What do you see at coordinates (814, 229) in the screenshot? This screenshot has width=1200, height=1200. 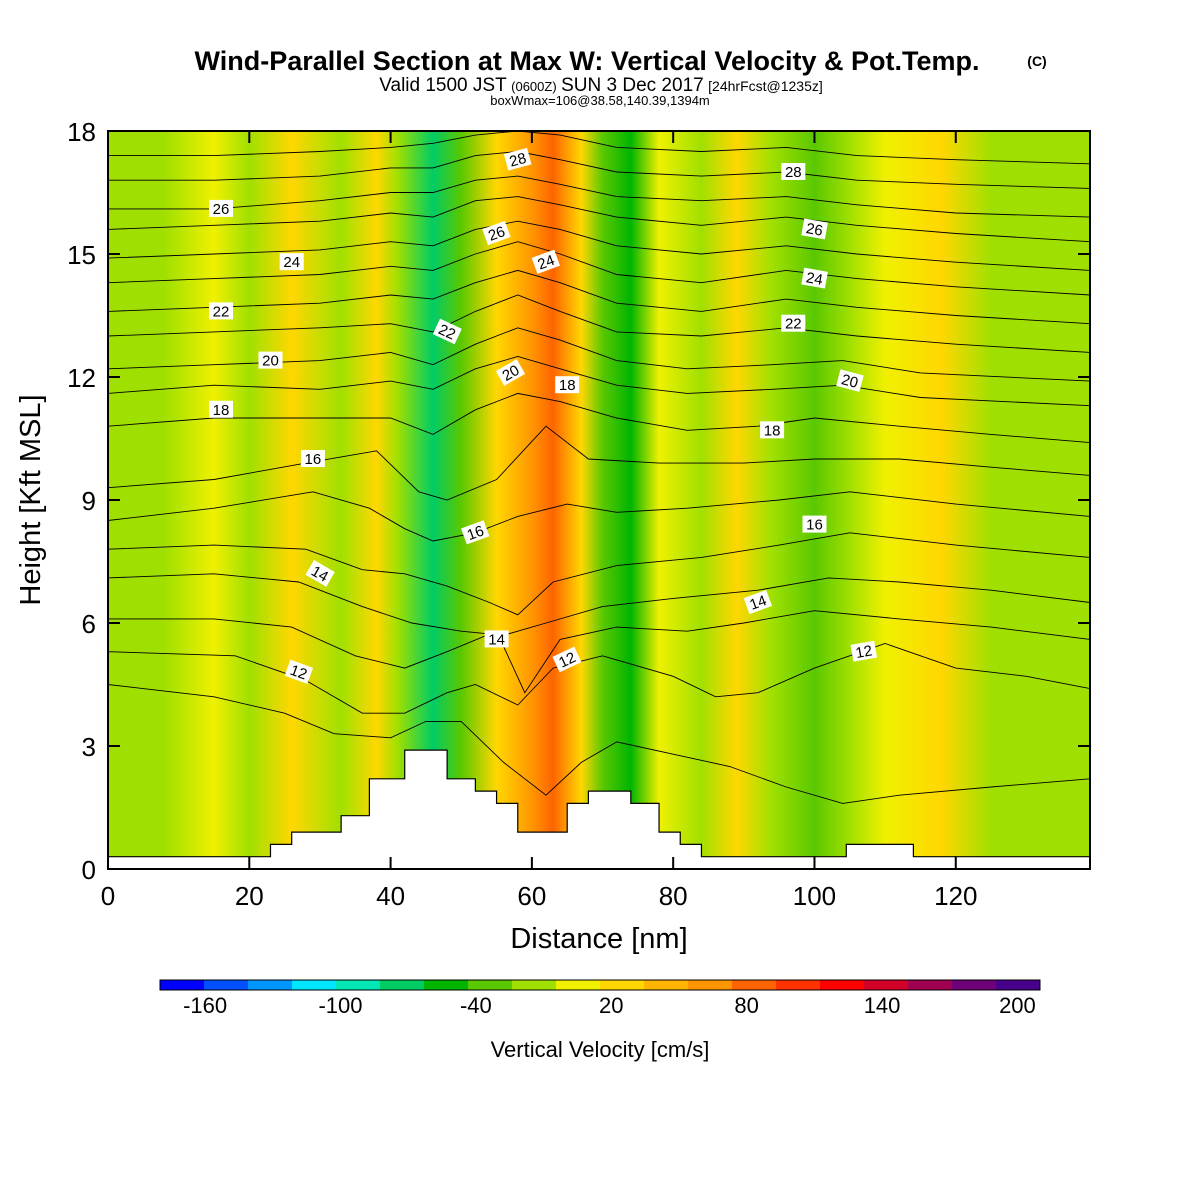 I see `contour-label: 26` at bounding box center [814, 229].